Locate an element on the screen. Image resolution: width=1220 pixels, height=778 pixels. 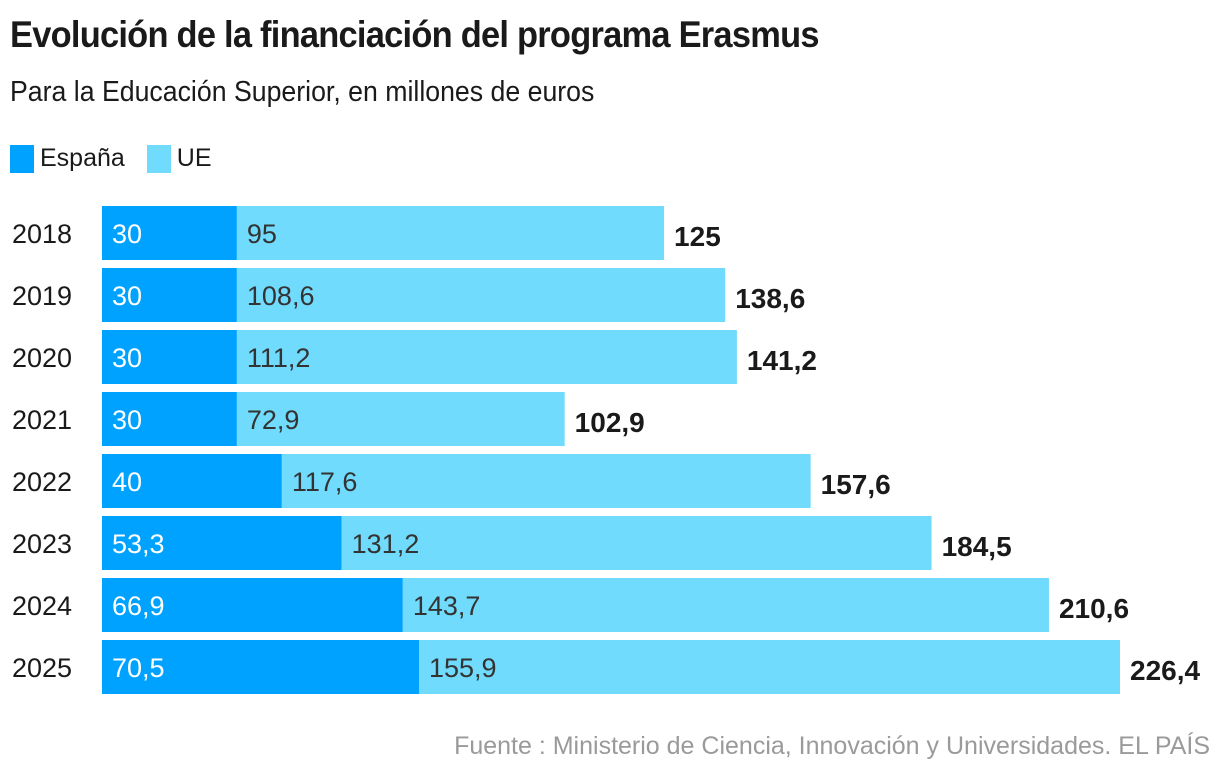
data-label-ue: 143,7 is located at coordinates (447, 606).